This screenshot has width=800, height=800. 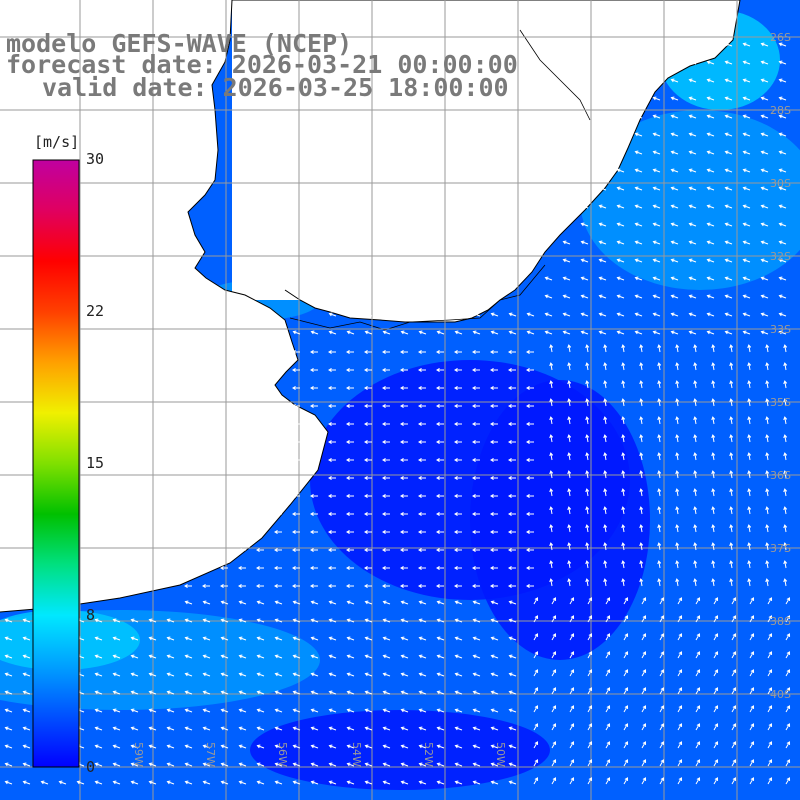 What do you see at coordinates (500, 754) in the screenshot?
I see `lon-label: 50W` at bounding box center [500, 754].